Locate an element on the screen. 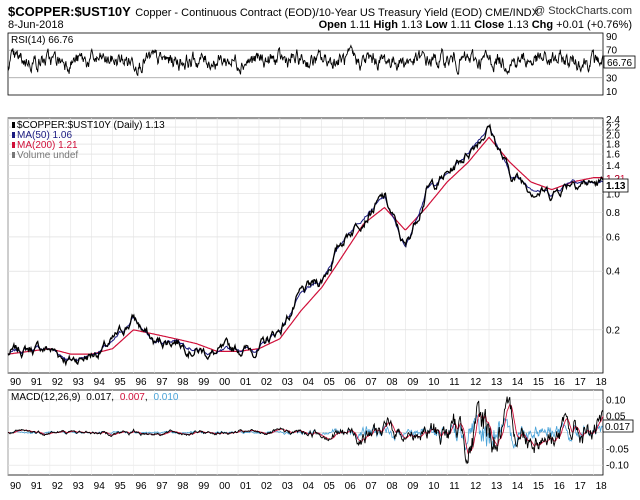 This screenshot has width=640, height=500. price-y-tick: 1.4 is located at coordinates (613, 166).